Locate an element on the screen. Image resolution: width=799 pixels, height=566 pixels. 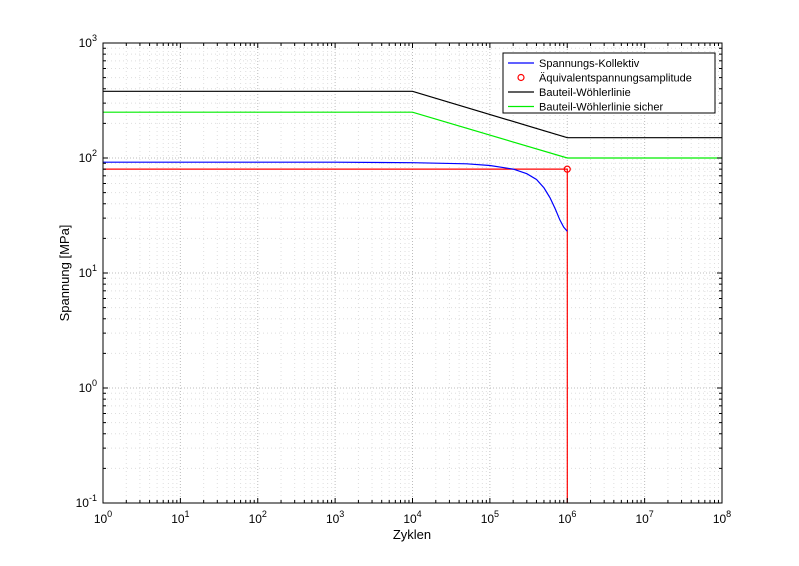
legend-label: Bauteil-Wöhlerlinie is located at coordinates (585, 93).